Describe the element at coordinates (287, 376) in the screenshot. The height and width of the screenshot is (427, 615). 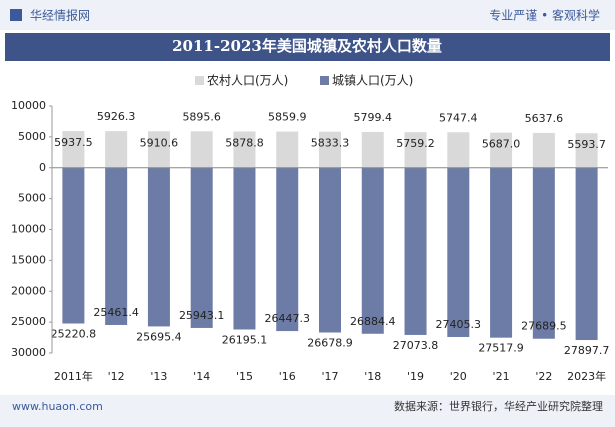
I see `x-tick-label: '16` at that location.